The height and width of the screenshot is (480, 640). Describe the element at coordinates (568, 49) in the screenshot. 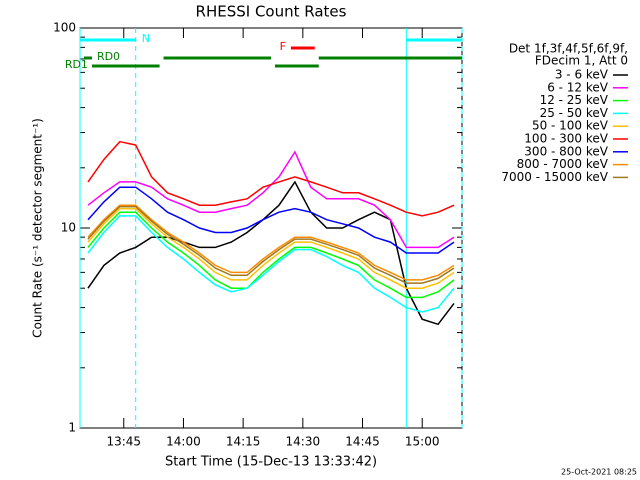

I see `legend-header: Det 1f,3f,4f,5f,6f,9f,` at that location.